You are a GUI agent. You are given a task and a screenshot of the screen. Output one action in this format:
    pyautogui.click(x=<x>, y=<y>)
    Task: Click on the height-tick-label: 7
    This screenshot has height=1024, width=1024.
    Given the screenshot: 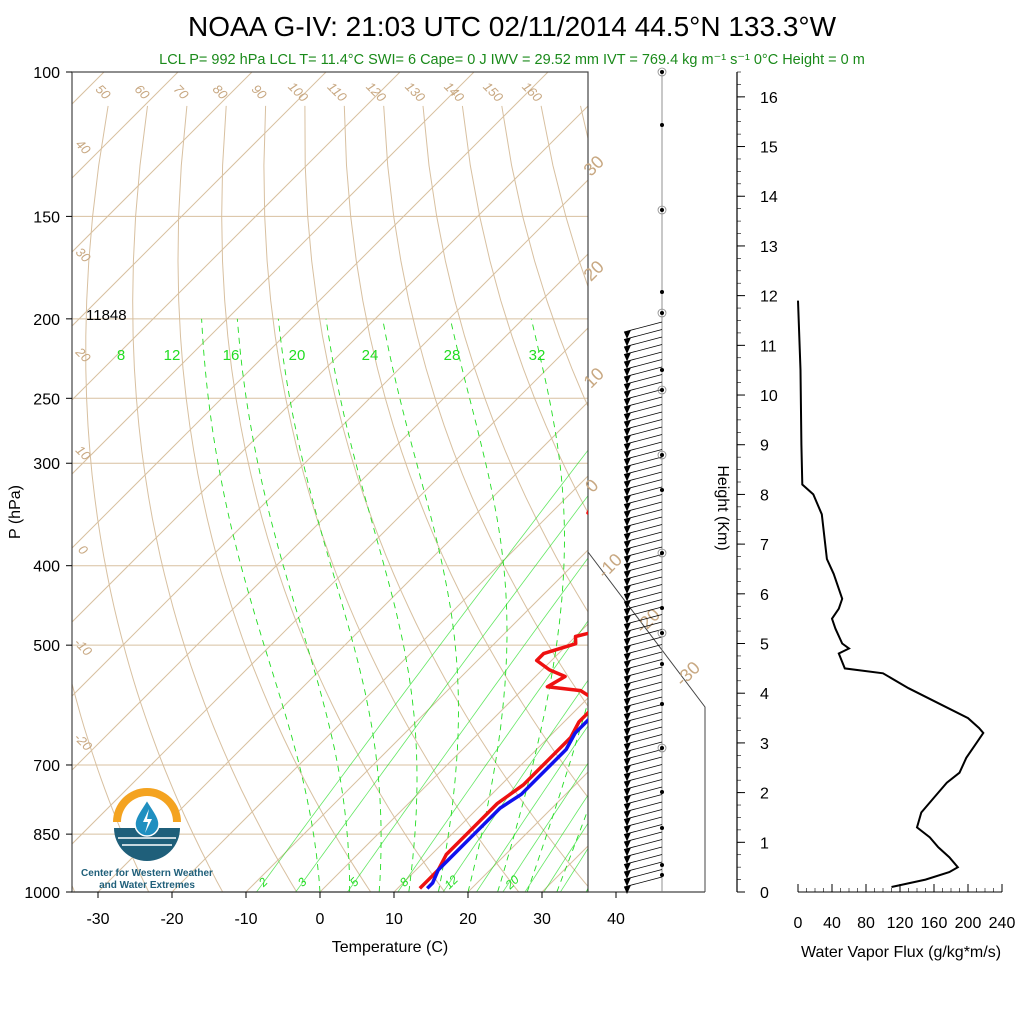 What is the action you would take?
    pyautogui.click(x=764, y=545)
    